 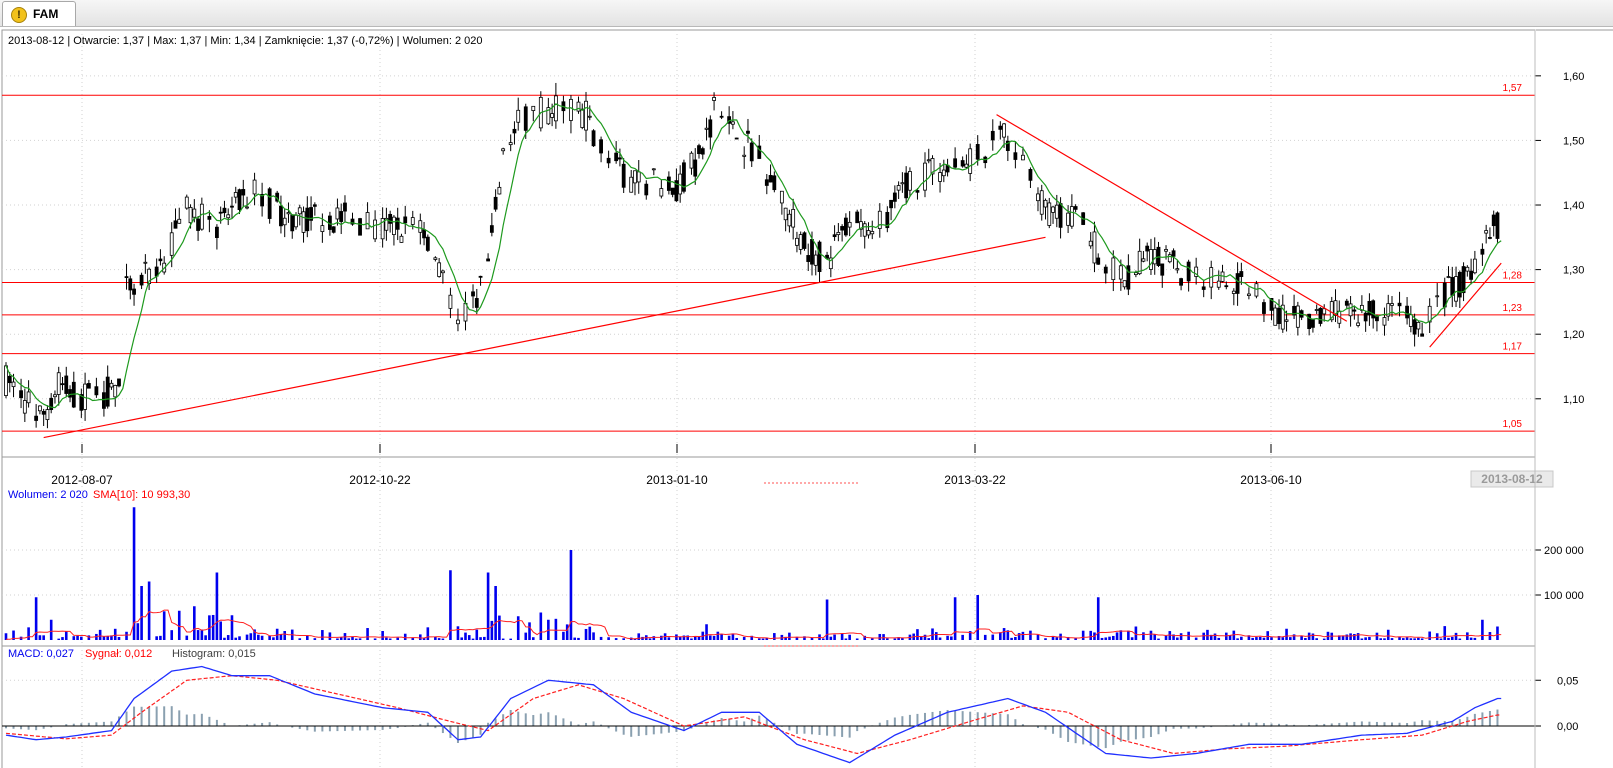 What do you see at coordinates (1564, 596) in the screenshot?
I see `volume-tick-label: 100 000` at bounding box center [1564, 596].